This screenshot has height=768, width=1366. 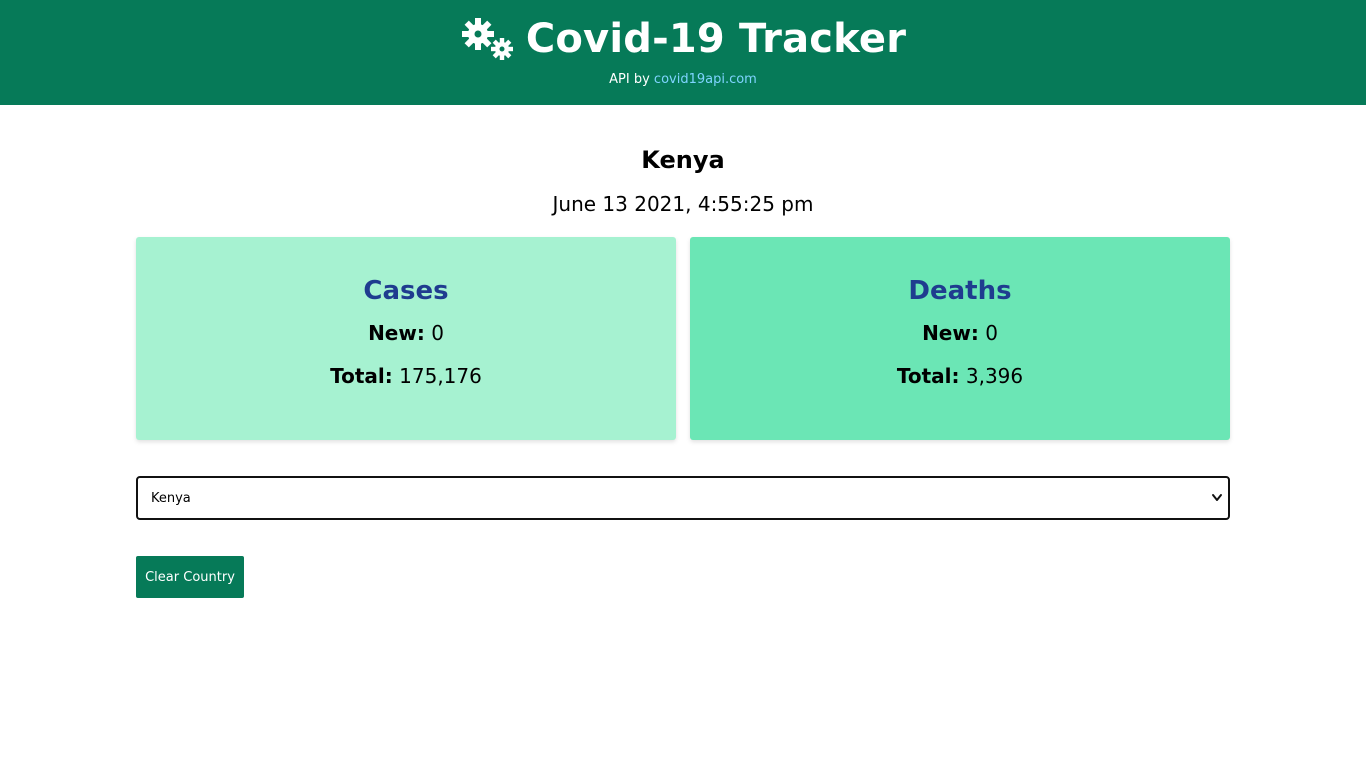 I want to click on api-credit: API by covid19api.com, so click(x=683, y=79).